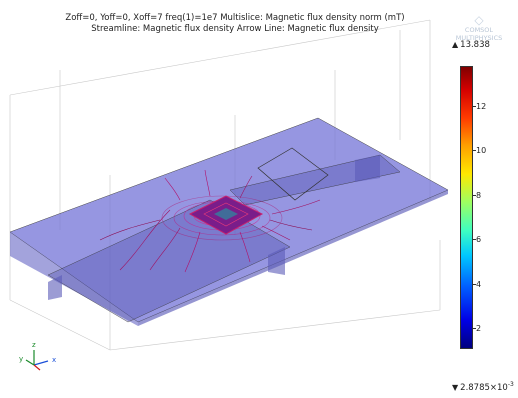  What do you see at coordinates (510, 384) in the screenshot?
I see `colorbar-min-exponent: -3` at bounding box center [510, 384].